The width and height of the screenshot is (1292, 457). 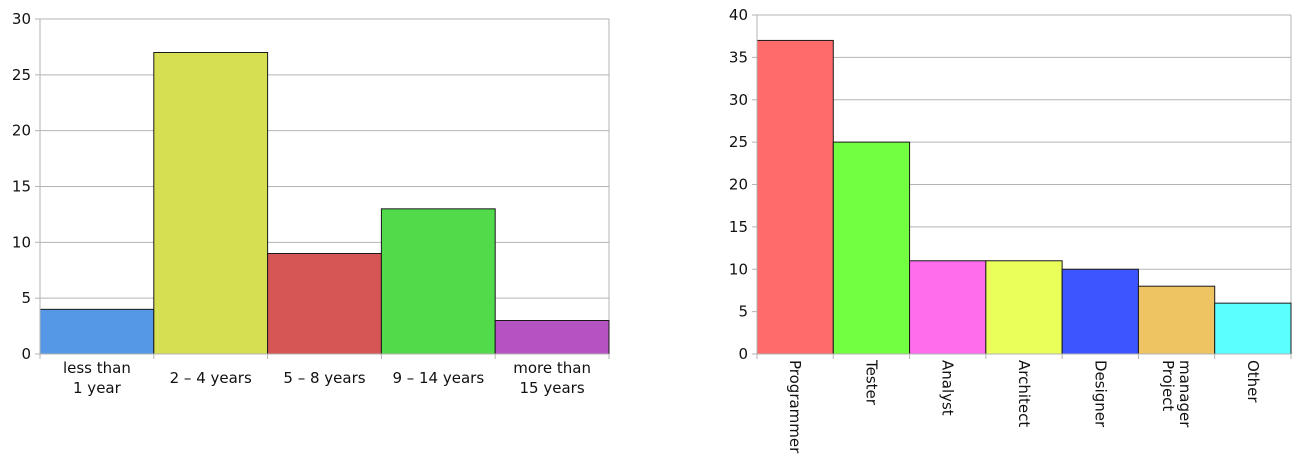 What do you see at coordinates (738, 57) in the screenshot?
I see `y-tick-label: 35` at bounding box center [738, 57].